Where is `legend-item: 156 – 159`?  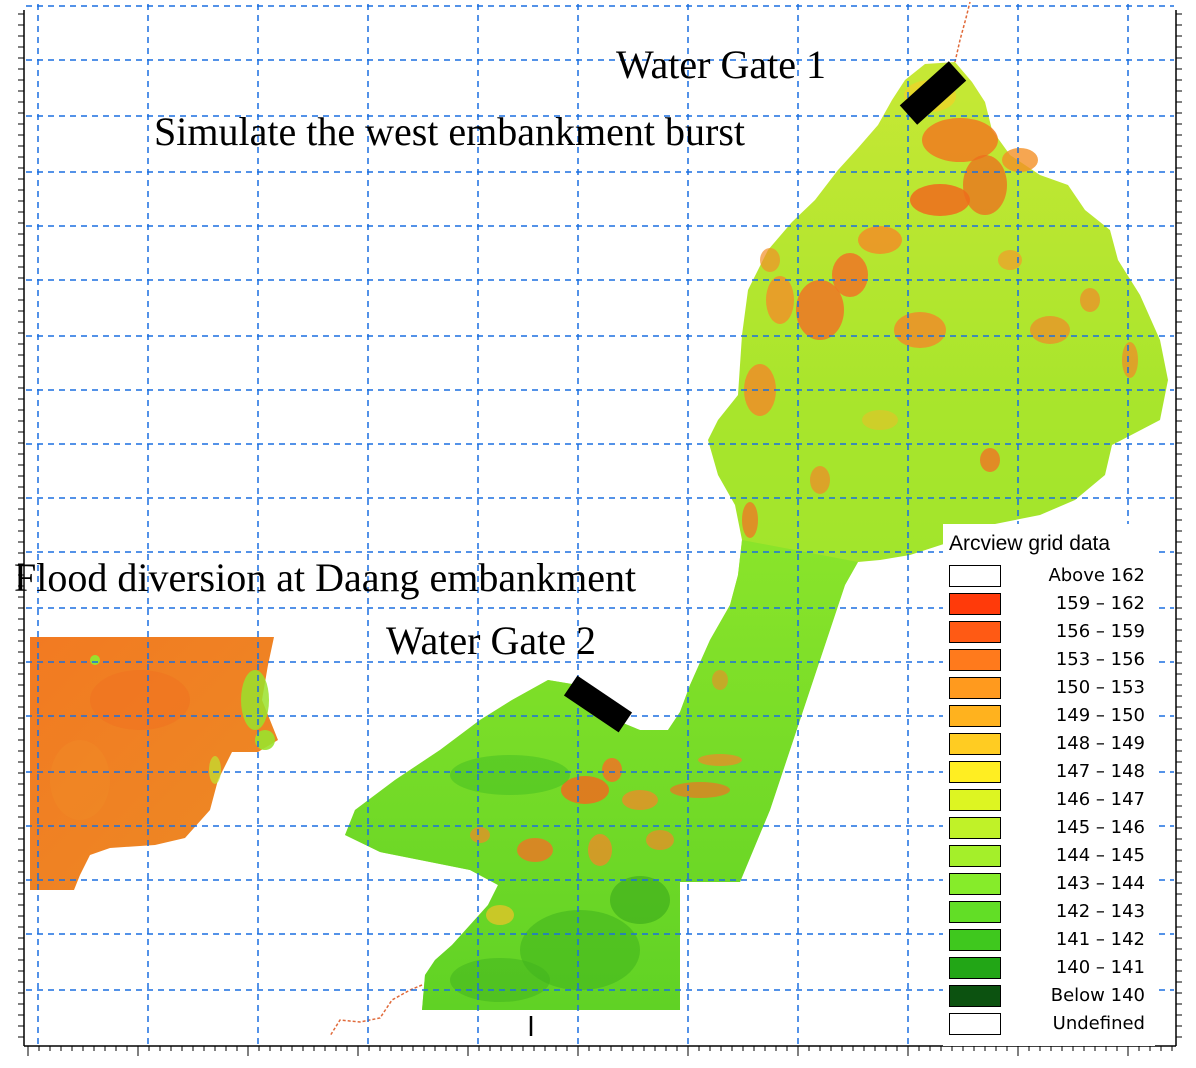 legend-item: 156 – 159 is located at coordinates (1049, 632).